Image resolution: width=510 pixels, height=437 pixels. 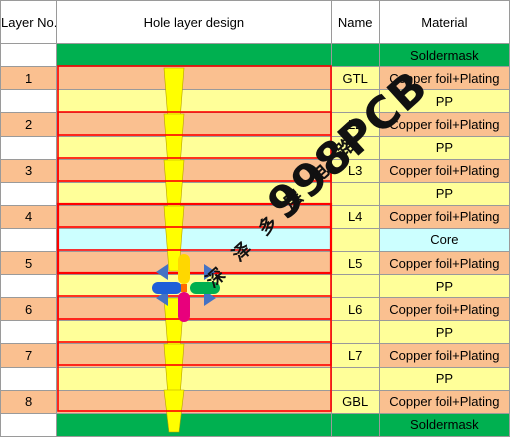 What do you see at coordinates (29, 78) in the screenshot?
I see `layer-number-cell: 1` at bounding box center [29, 78].